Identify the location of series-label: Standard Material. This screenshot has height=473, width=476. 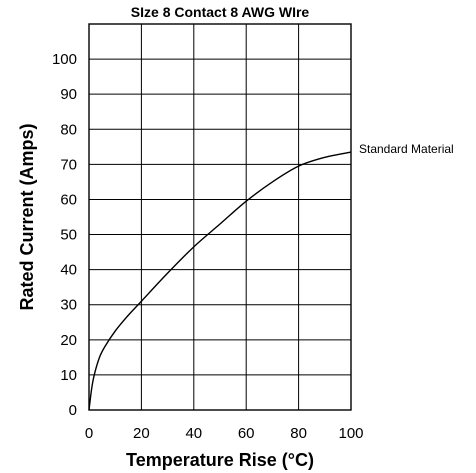
(406, 149).